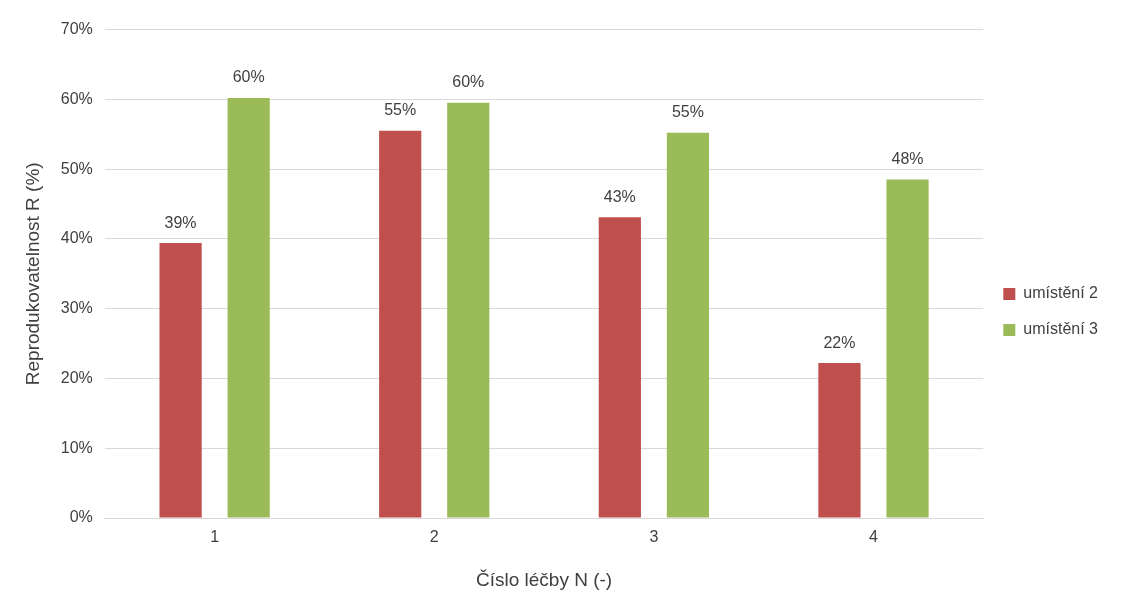 This screenshot has height=614, width=1126. I want to click on legend-label: umístění 2, so click(1061, 293).